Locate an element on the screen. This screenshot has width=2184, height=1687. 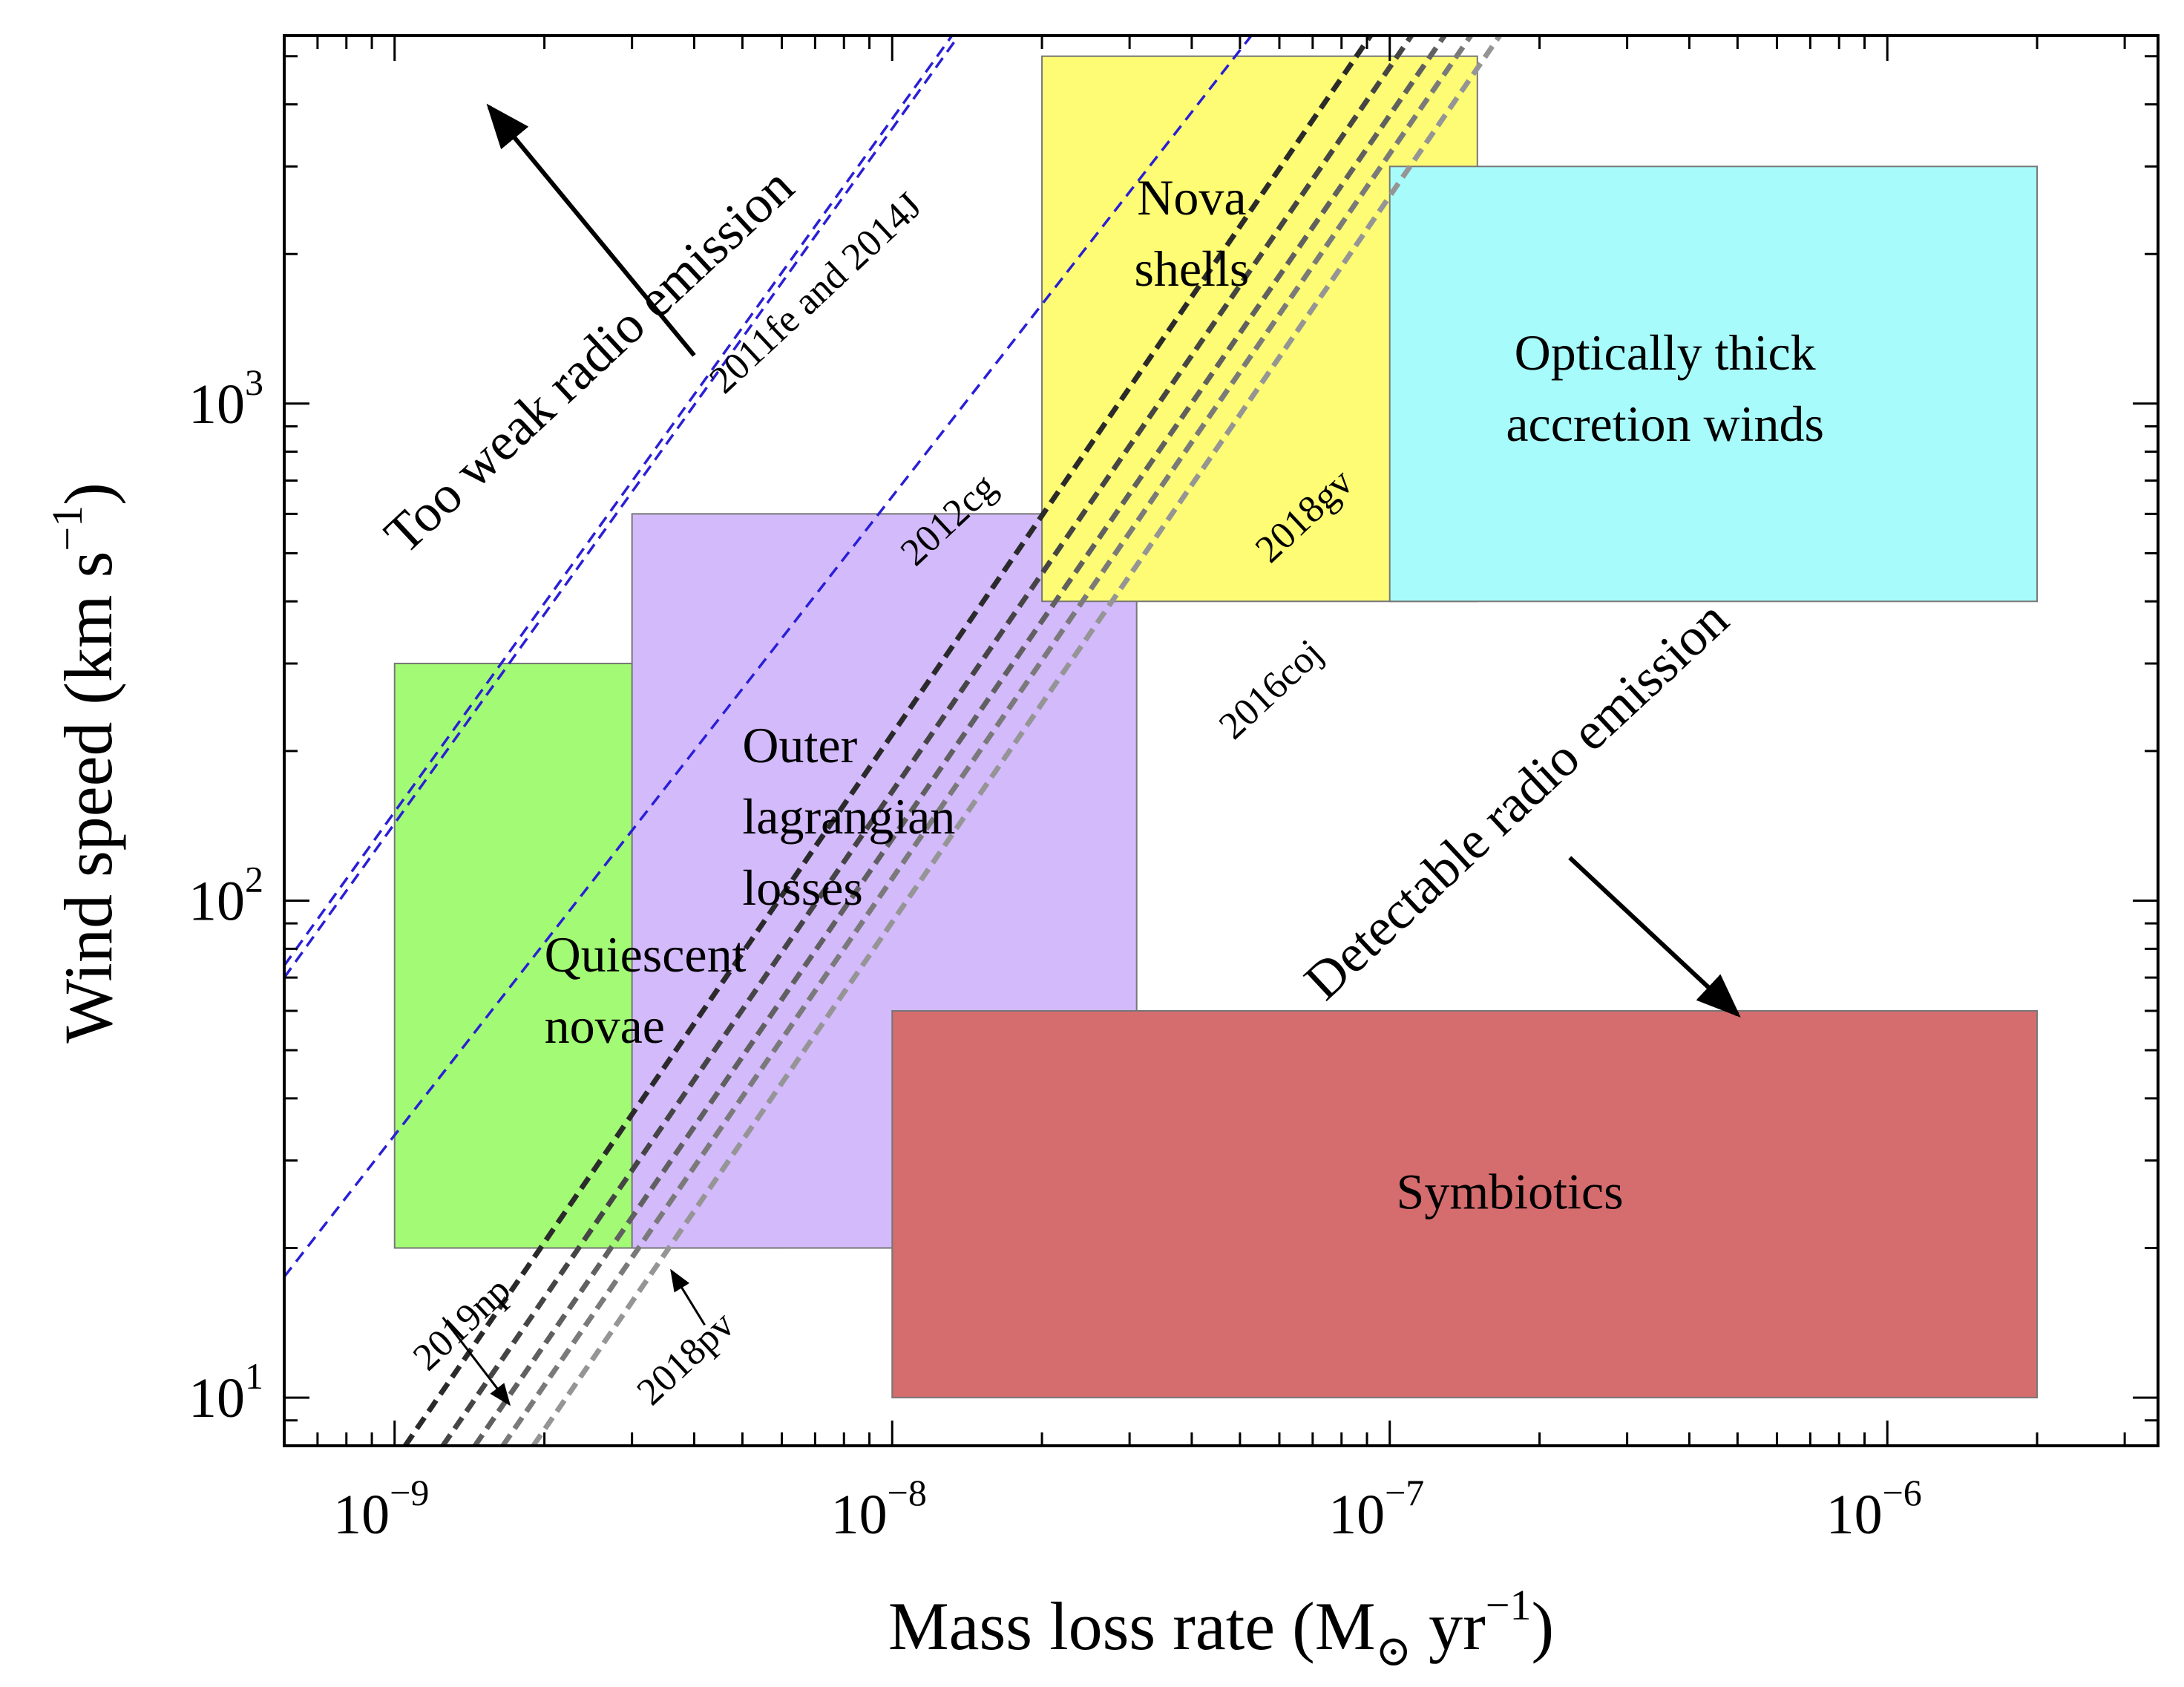
region-label-line: Quiescent is located at coordinates (646, 955).